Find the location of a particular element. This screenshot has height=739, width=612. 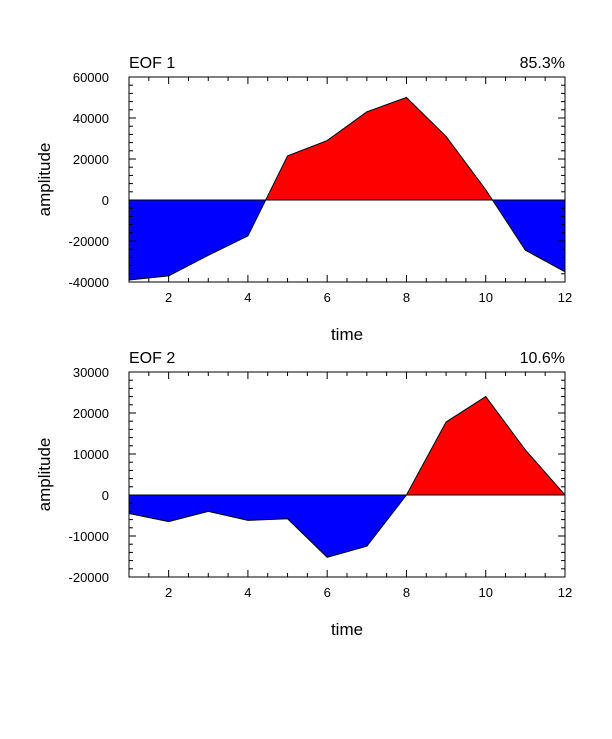

panel-title: EOF 1 is located at coordinates (152, 63).